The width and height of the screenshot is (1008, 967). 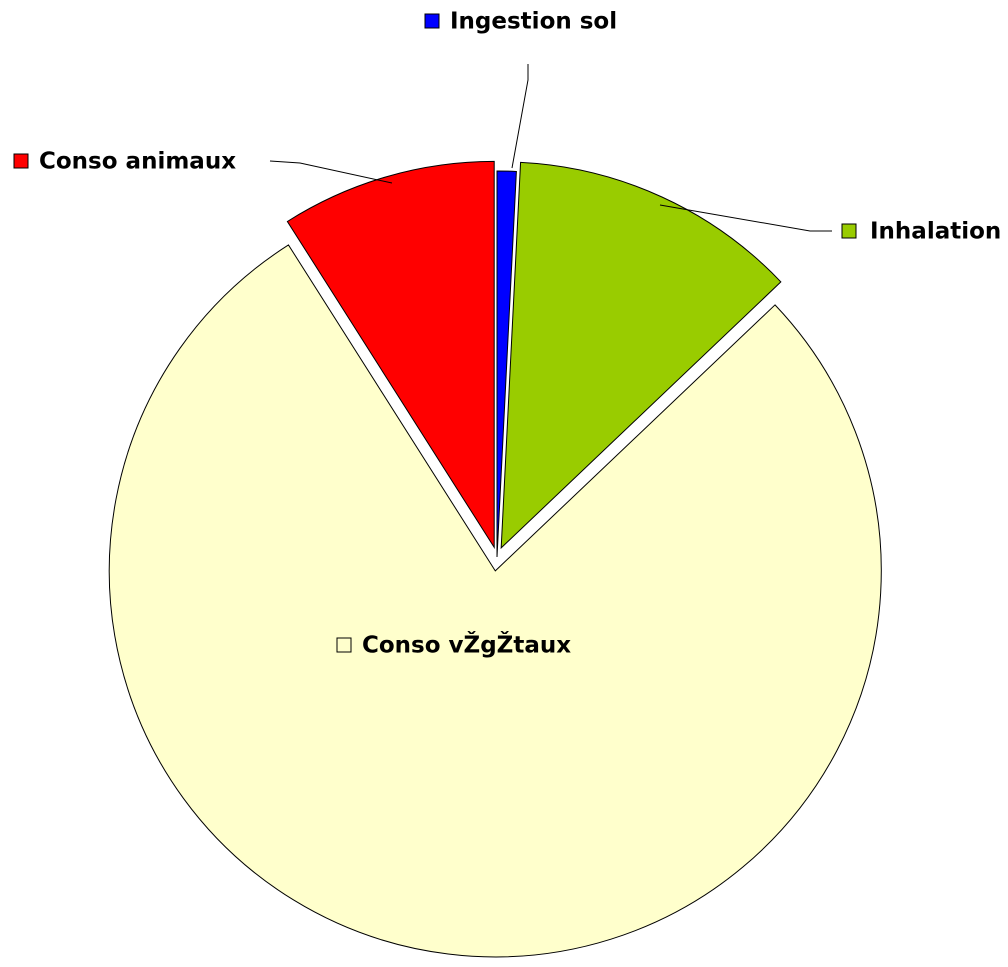 I want to click on slice-label: Inhalation, so click(x=935, y=232).